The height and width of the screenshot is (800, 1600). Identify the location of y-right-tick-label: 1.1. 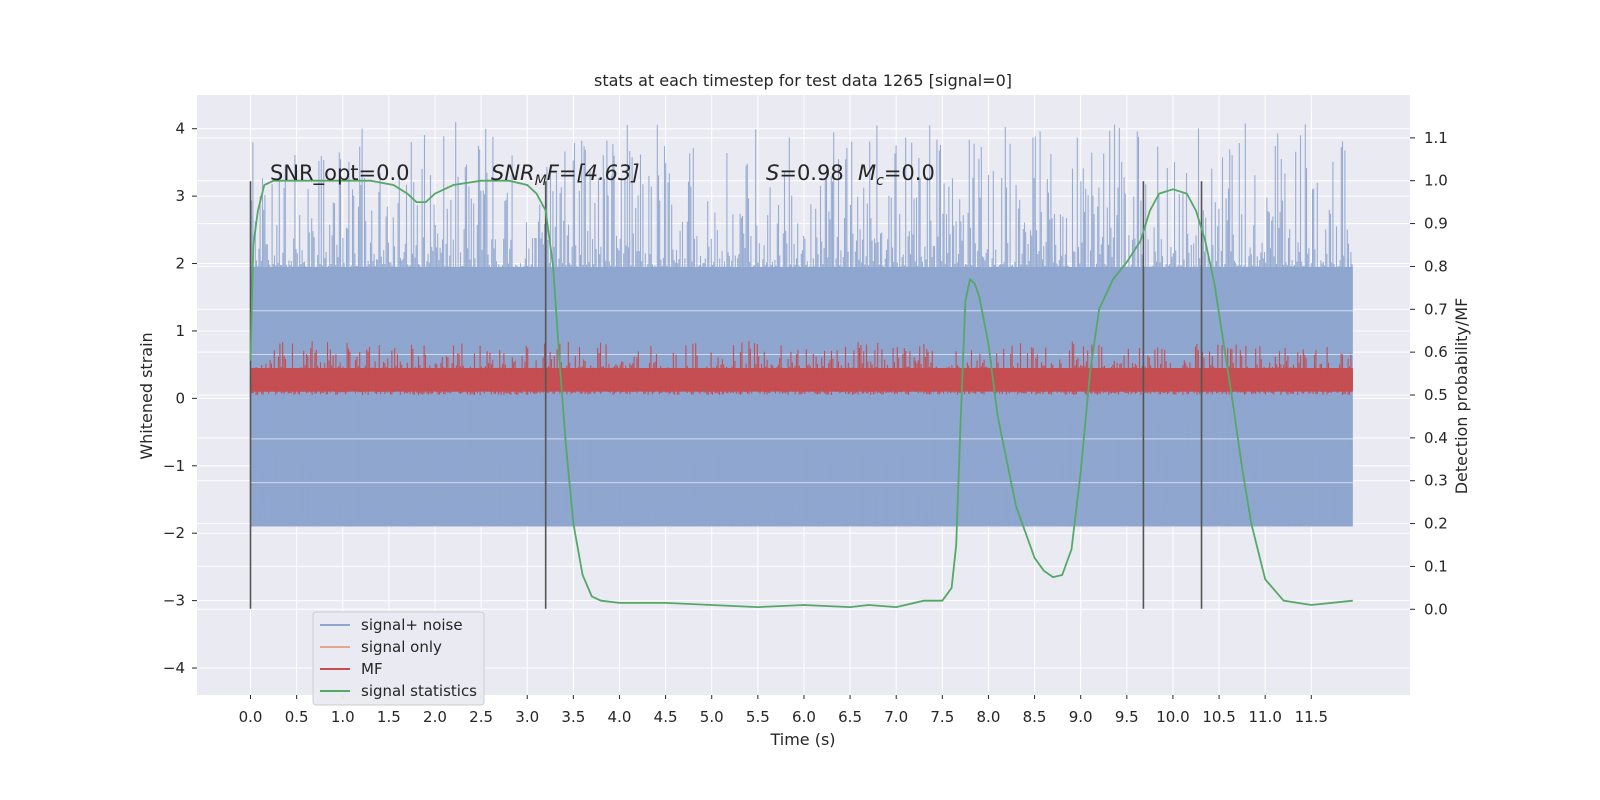
(1436, 138).